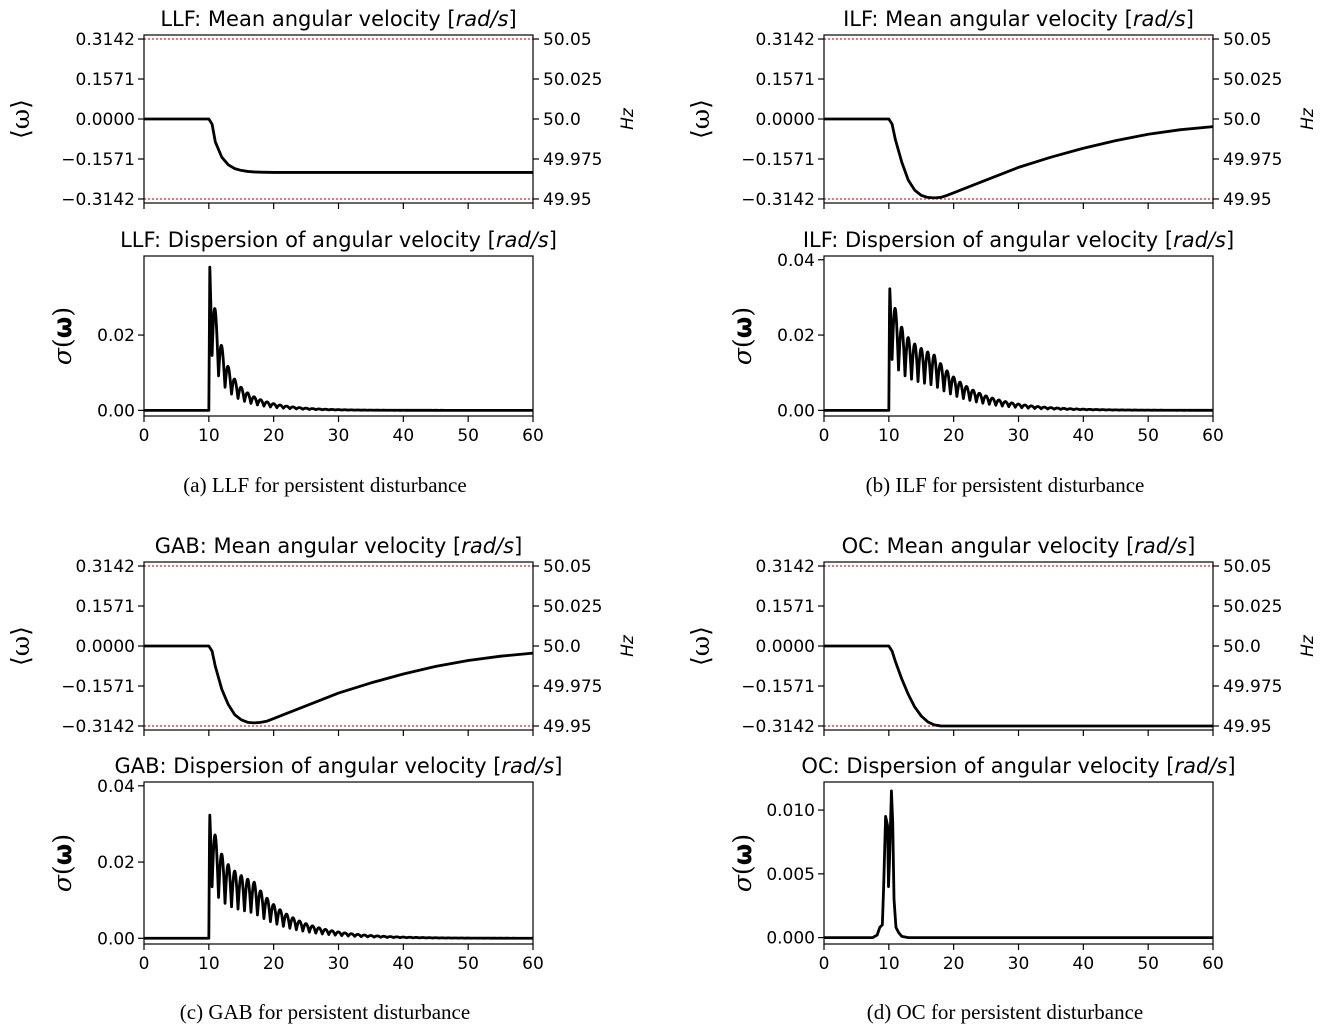 This screenshot has width=1329, height=1027. Describe the element at coordinates (533, 436) in the screenshot. I see `x-tick-label-a: 60` at that location.